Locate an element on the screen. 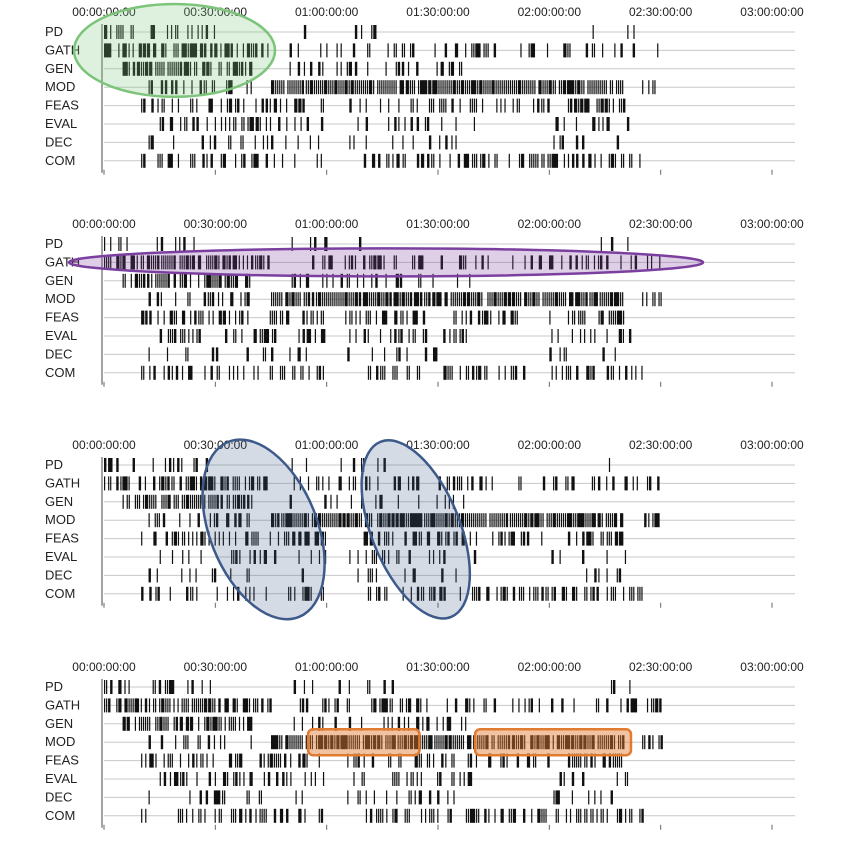 The height and width of the screenshot is (852, 852). time-tick-label: 01:30:00:00 is located at coordinates (438, 667).